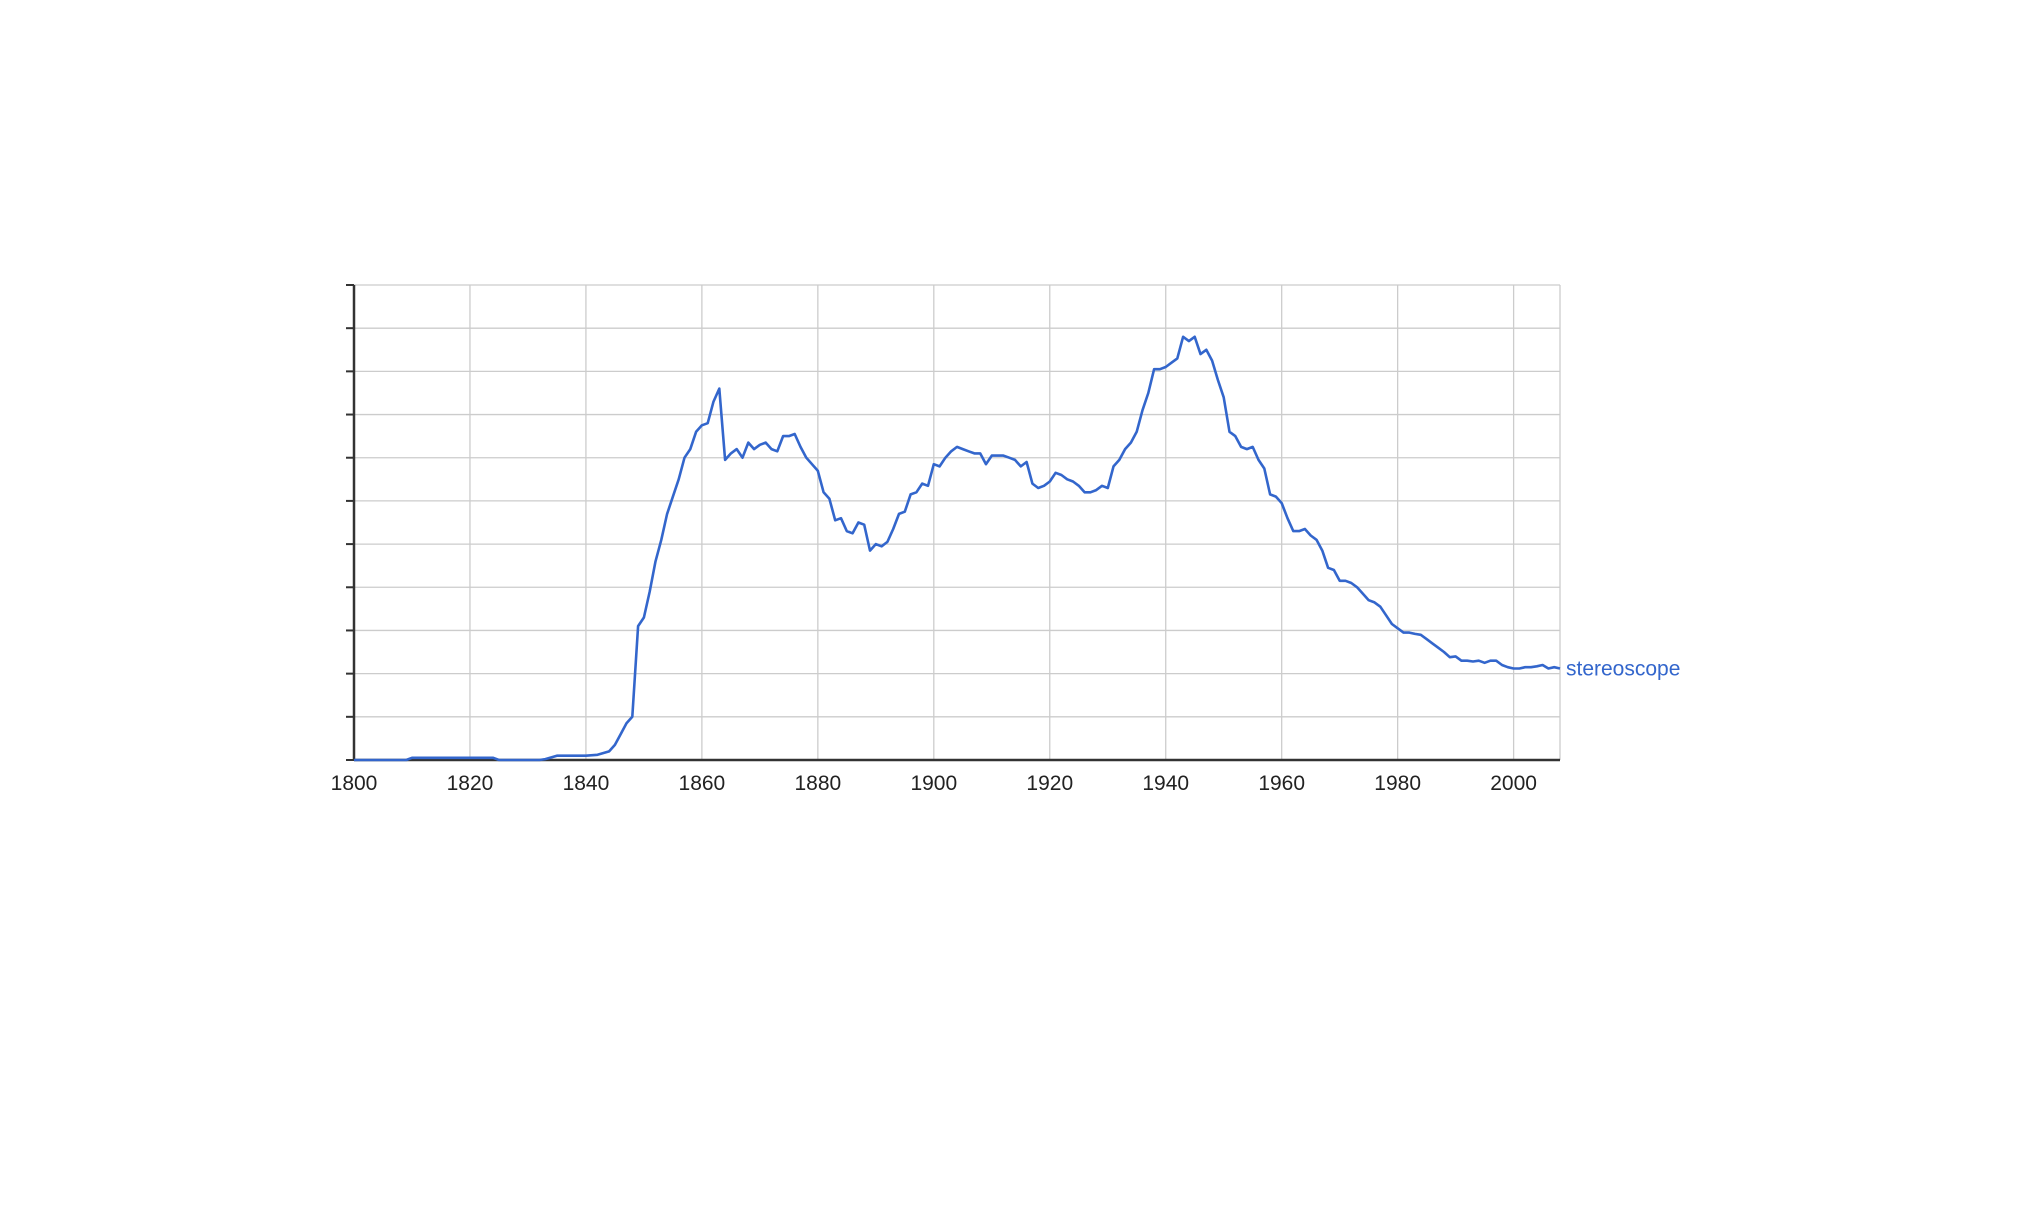 Image resolution: width=2026 pixels, height=1214 pixels. I want to click on x-tick-label: 1880, so click(817, 783).